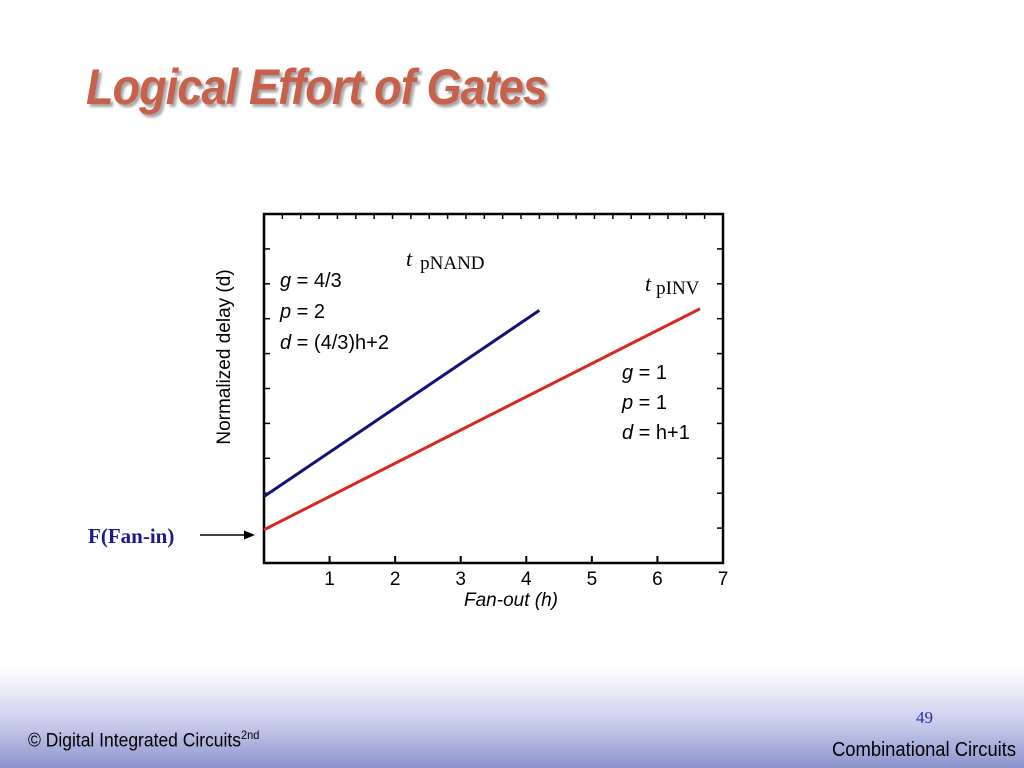 The image size is (1024, 768). What do you see at coordinates (250, 734) in the screenshot?
I see `footer-edition: 2nd` at bounding box center [250, 734].